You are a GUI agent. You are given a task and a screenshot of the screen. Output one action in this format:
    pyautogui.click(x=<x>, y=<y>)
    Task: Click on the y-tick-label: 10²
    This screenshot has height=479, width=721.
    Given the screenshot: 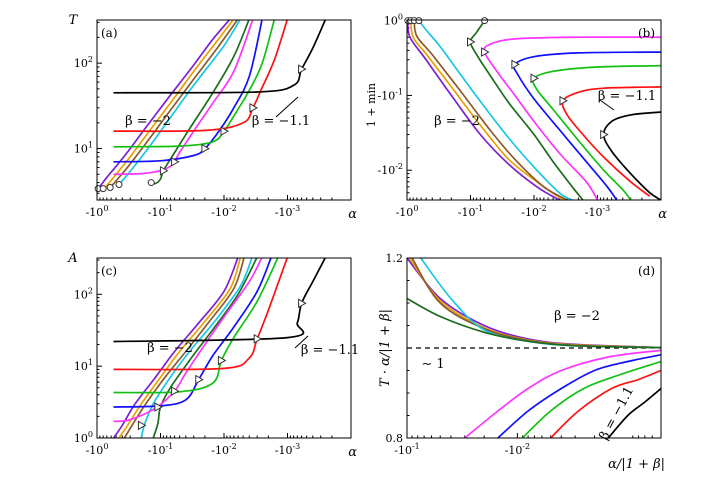 What is the action you would take?
    pyautogui.click(x=83, y=293)
    